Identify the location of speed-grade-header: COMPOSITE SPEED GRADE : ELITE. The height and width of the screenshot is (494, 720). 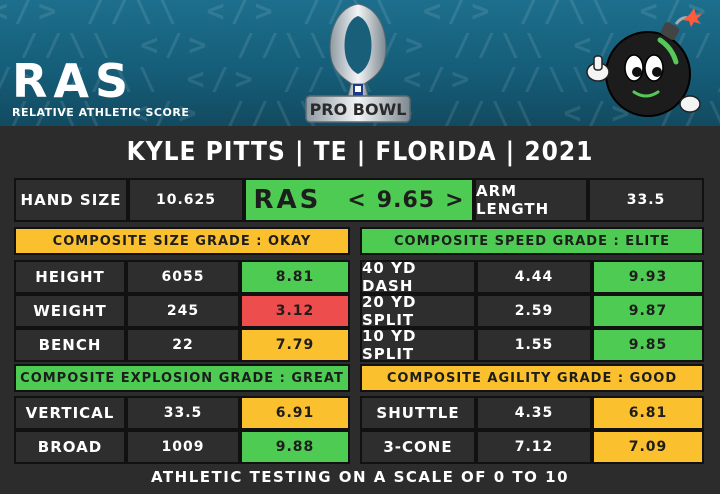
(532, 241).